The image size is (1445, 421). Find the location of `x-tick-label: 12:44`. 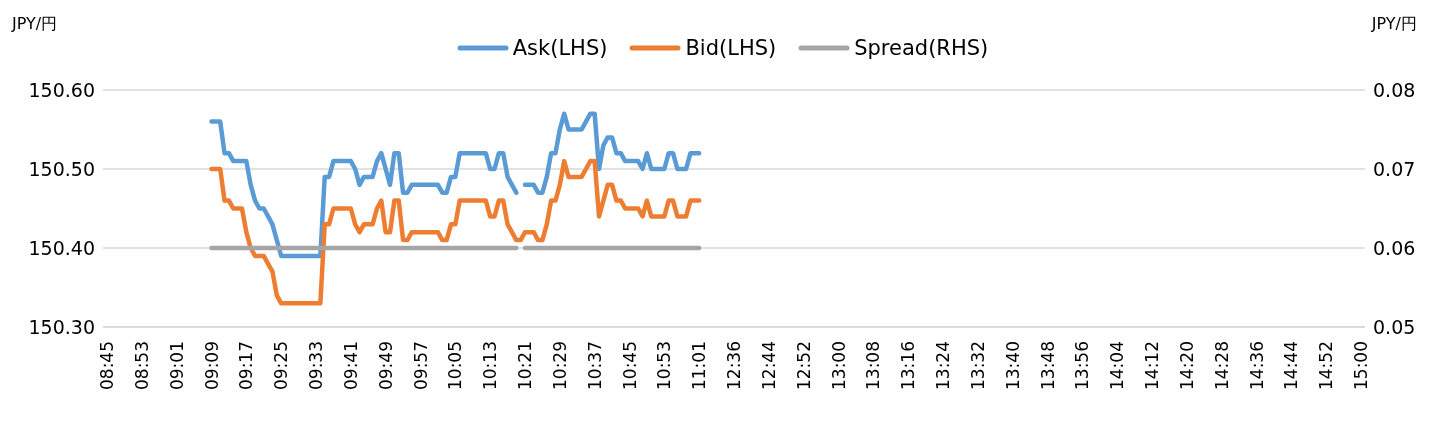

x-tick-label: 12:44 is located at coordinates (768, 365).